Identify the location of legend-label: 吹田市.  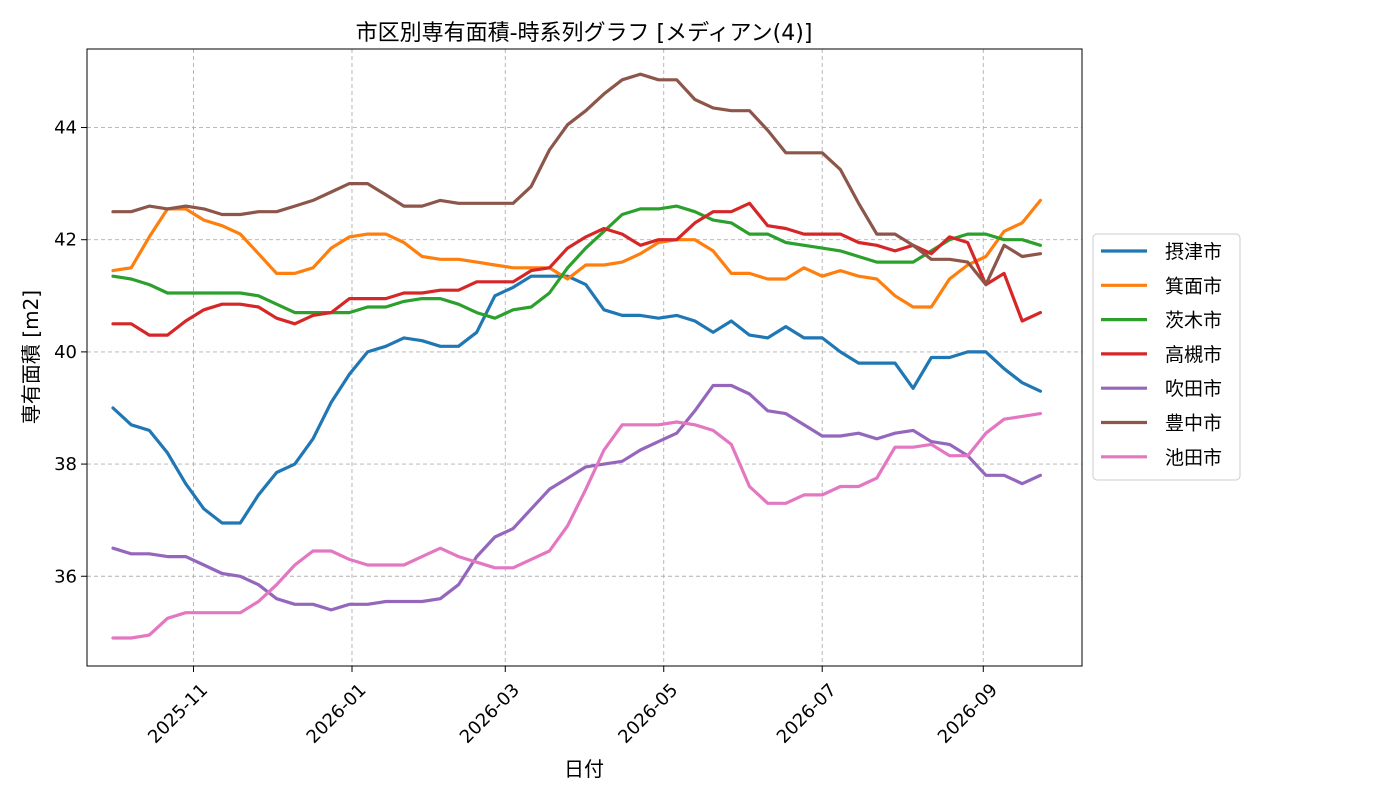
(1193, 389).